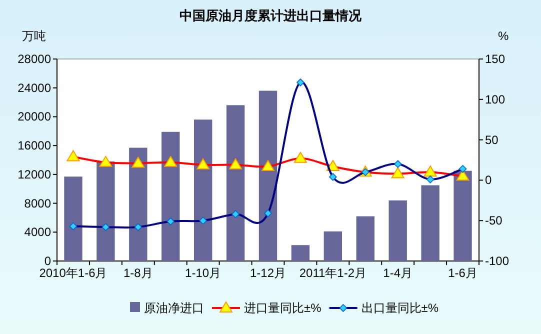 The height and width of the screenshot is (334, 541). What do you see at coordinates (35, 117) in the screenshot?
I see `y-tick-label: 20000` at bounding box center [35, 117].